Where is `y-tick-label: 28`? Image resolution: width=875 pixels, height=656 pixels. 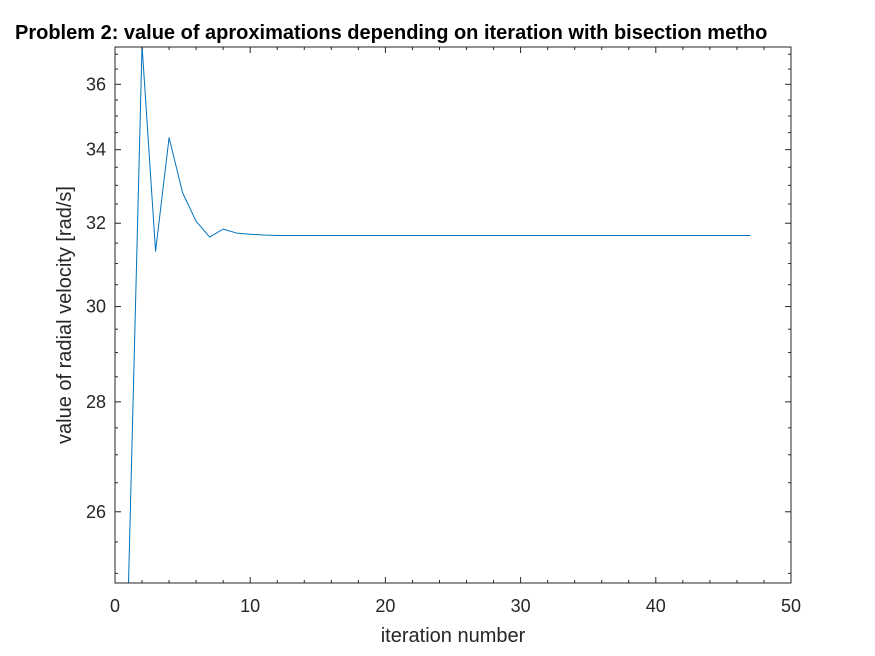
y-tick-label: 28 is located at coordinates (96, 402).